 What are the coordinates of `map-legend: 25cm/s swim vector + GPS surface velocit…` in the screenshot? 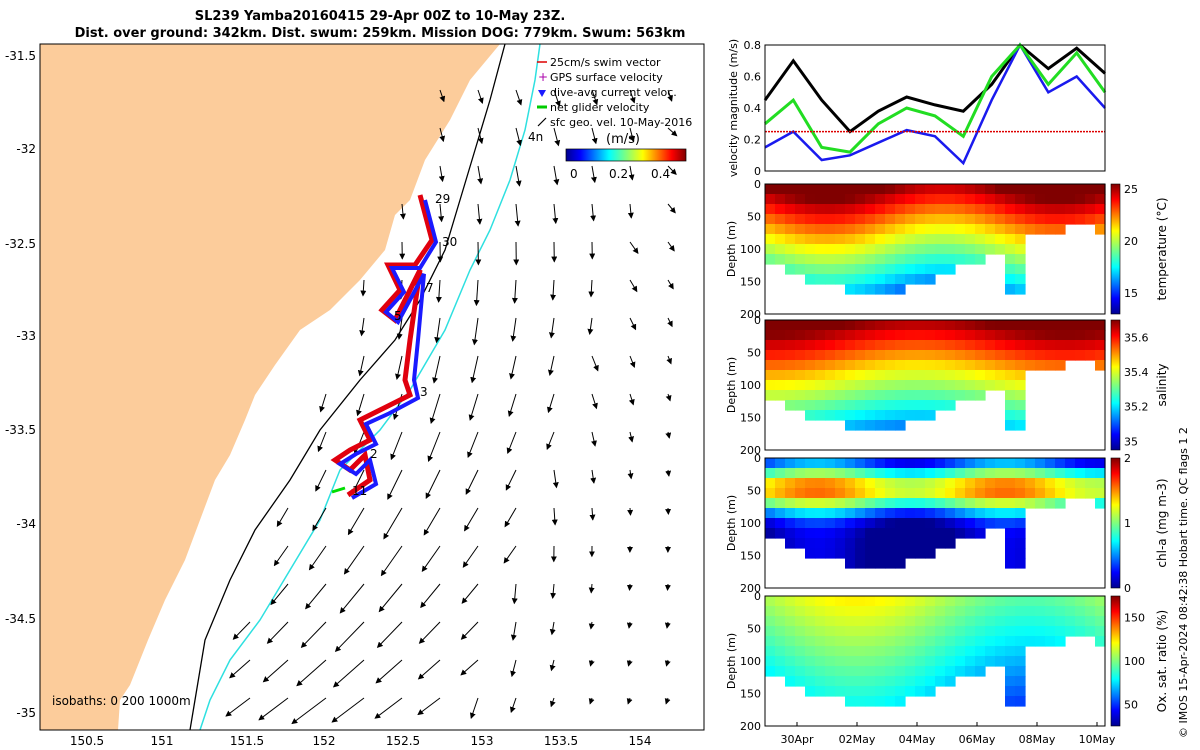 It's located at (614, 118).